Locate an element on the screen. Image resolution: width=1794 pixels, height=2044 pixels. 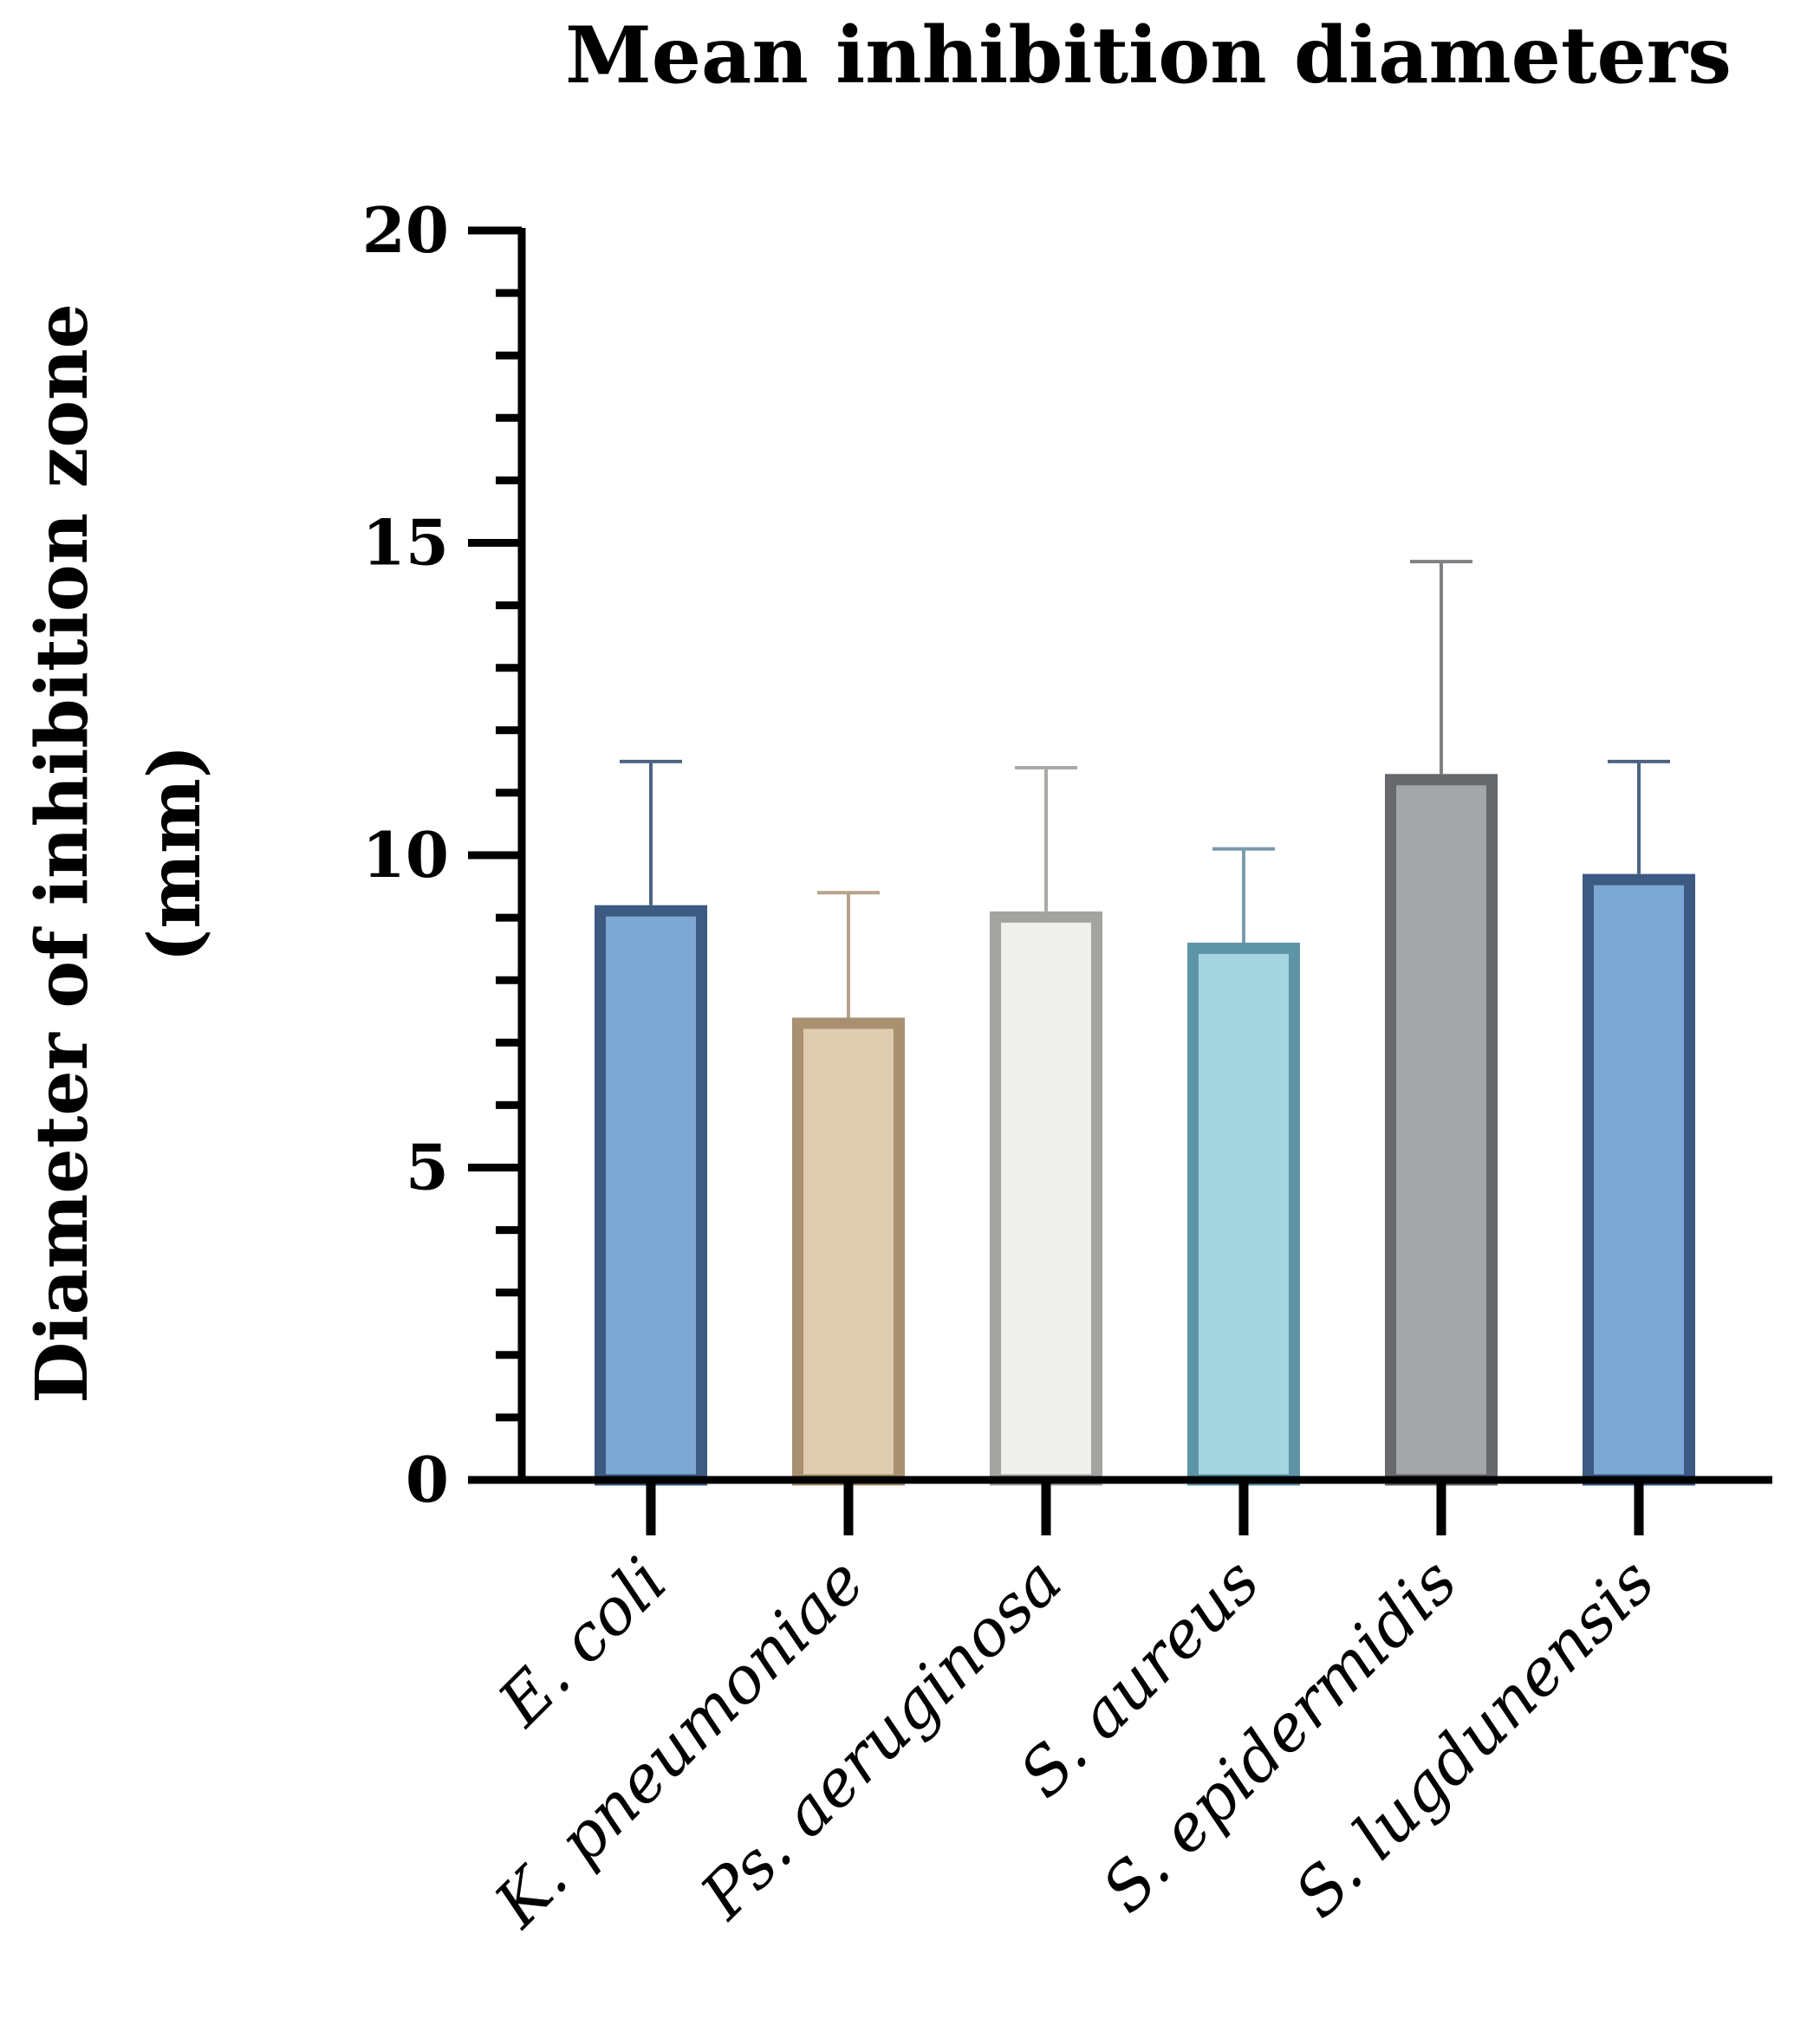
chart-title: Mean inhibition diameters is located at coordinates (1148, 56).